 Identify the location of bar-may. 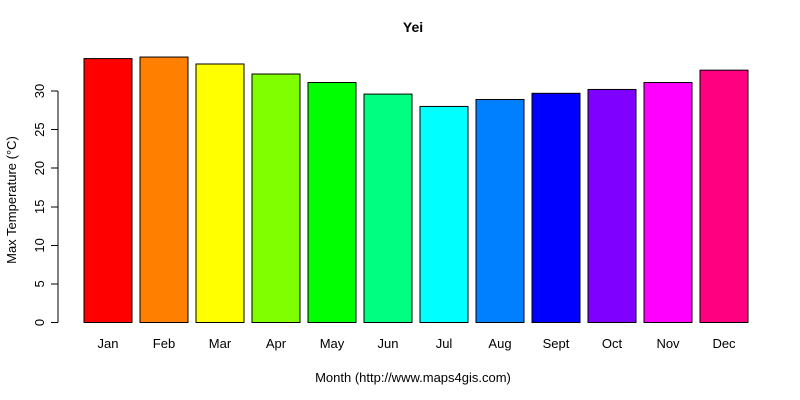
(332, 202).